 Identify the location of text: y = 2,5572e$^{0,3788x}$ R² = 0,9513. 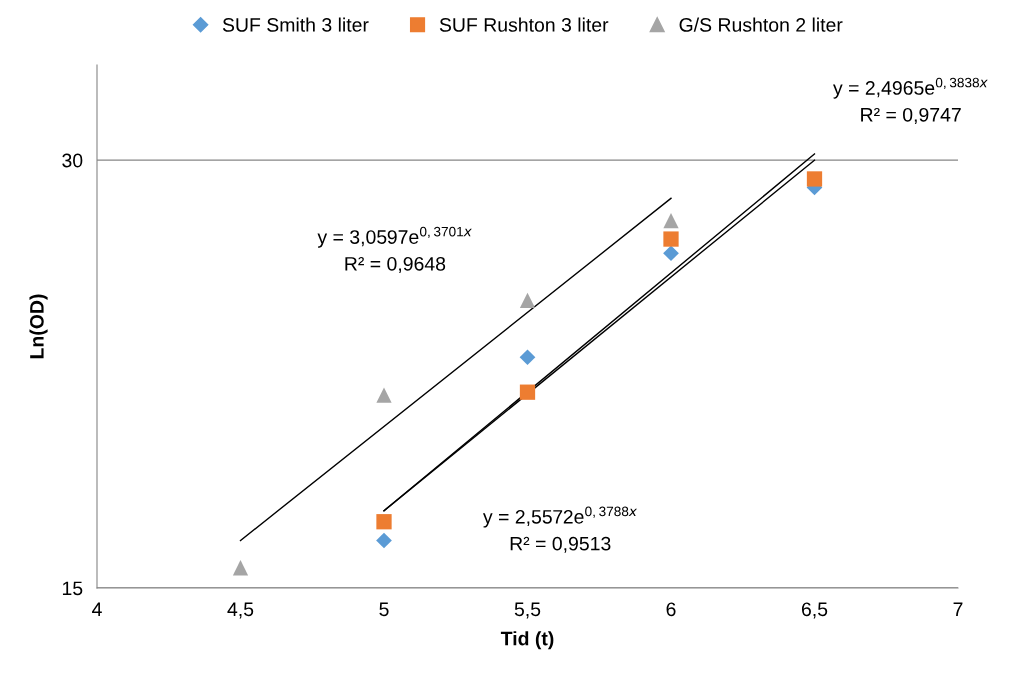
(560, 529).